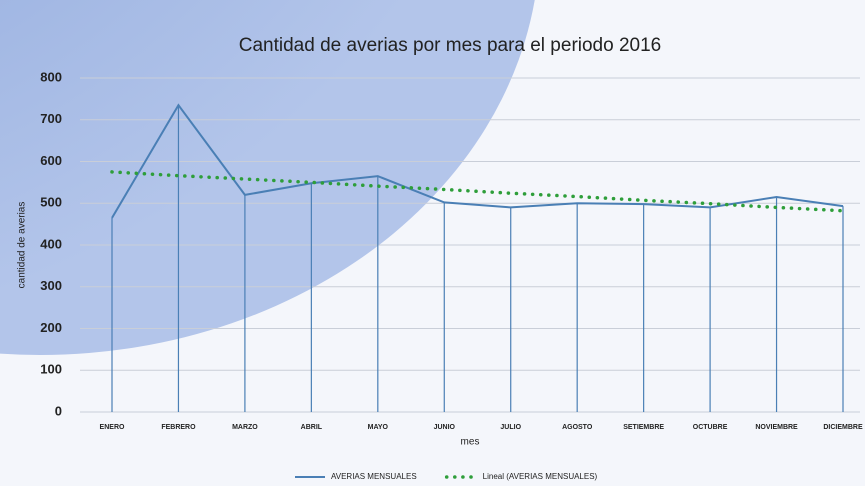 This screenshot has width=865, height=486. What do you see at coordinates (22, 245) in the screenshot?
I see `y-axis-label: cantidad de averias` at bounding box center [22, 245].